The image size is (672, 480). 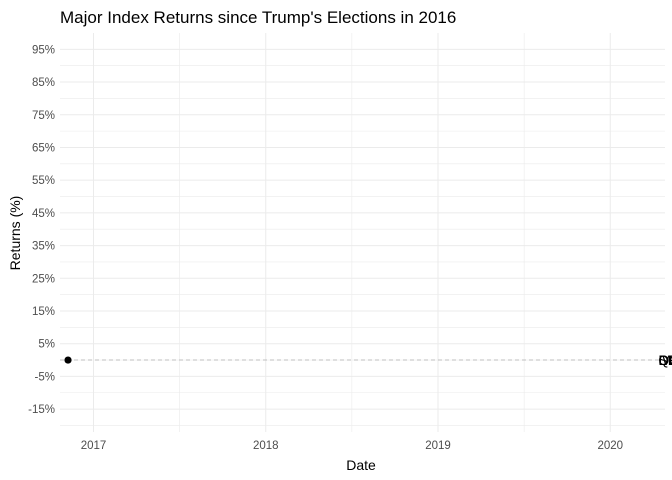 I want to click on y-tick-label: 5%, so click(x=46, y=345).